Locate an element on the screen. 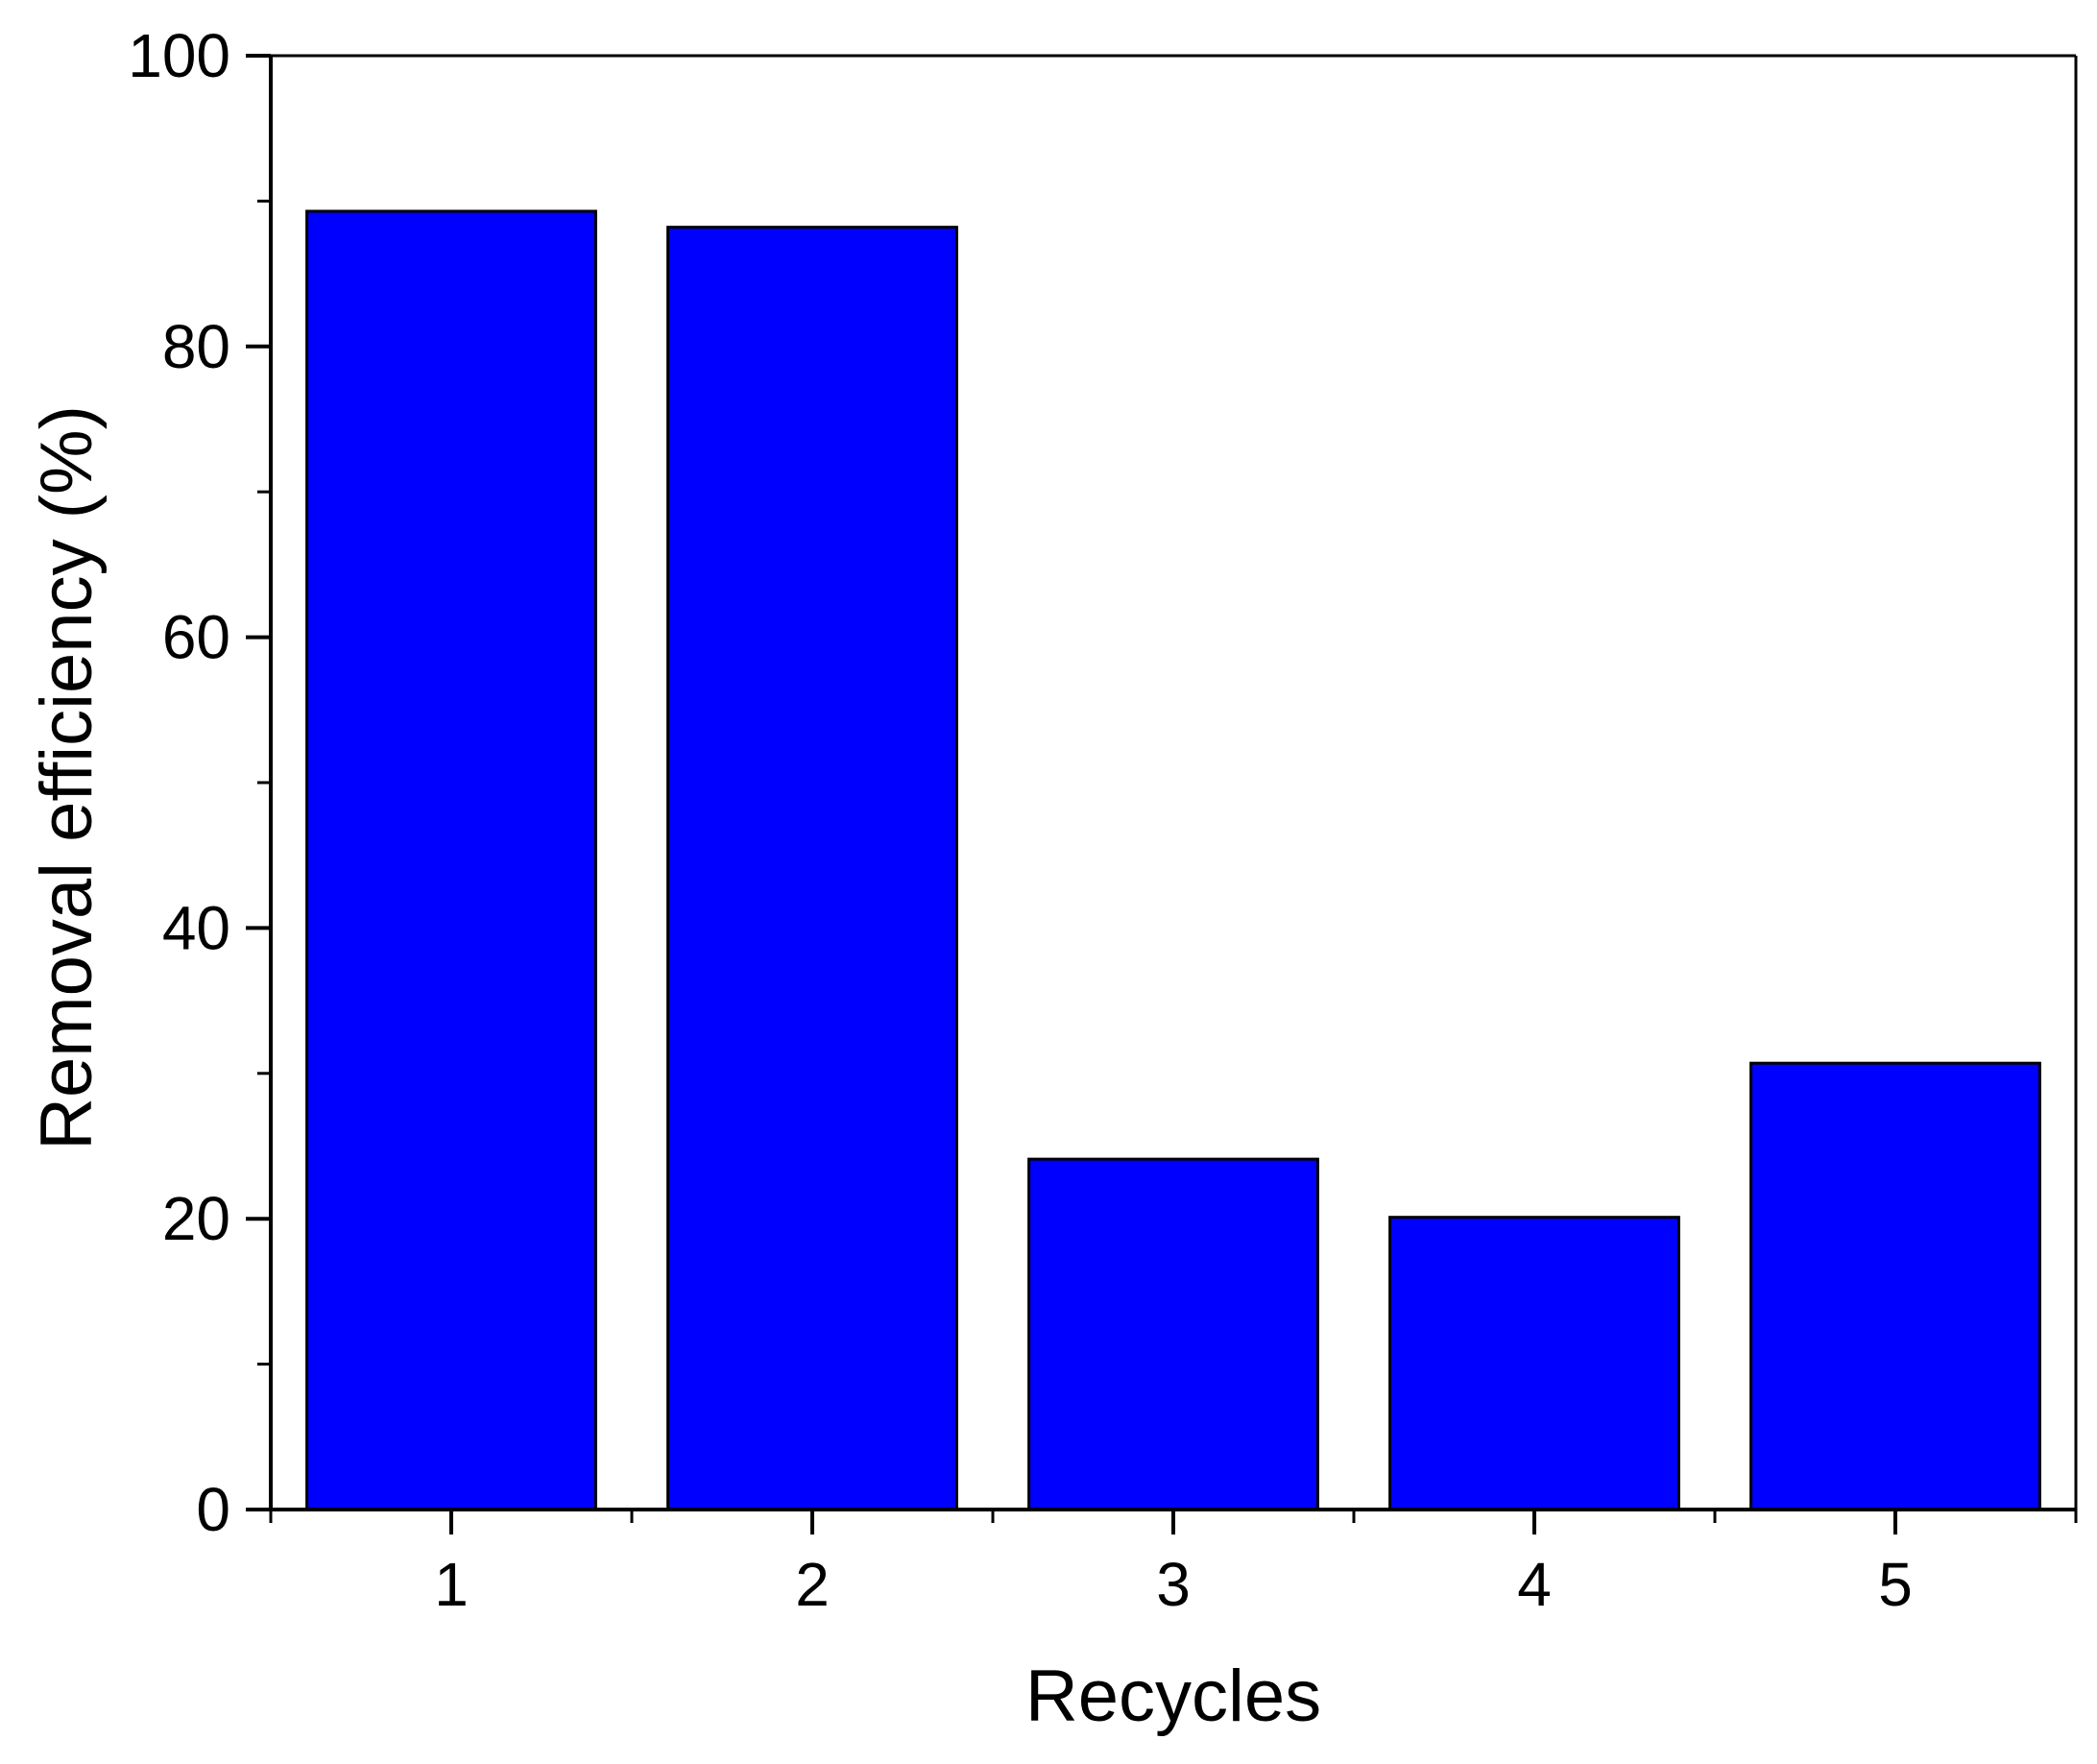  x-tick-label-4: 4 is located at coordinates (1534, 1584).